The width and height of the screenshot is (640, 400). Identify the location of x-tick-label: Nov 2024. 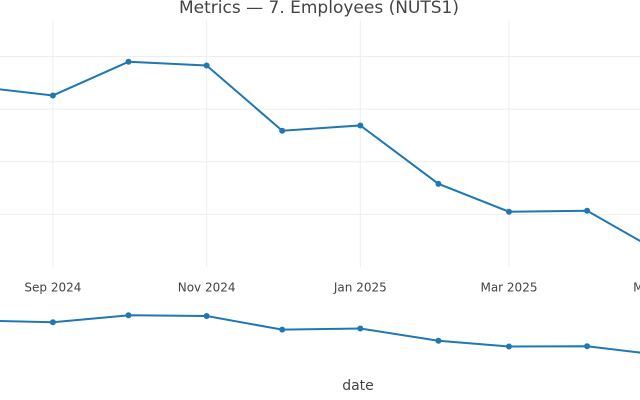
(207, 288).